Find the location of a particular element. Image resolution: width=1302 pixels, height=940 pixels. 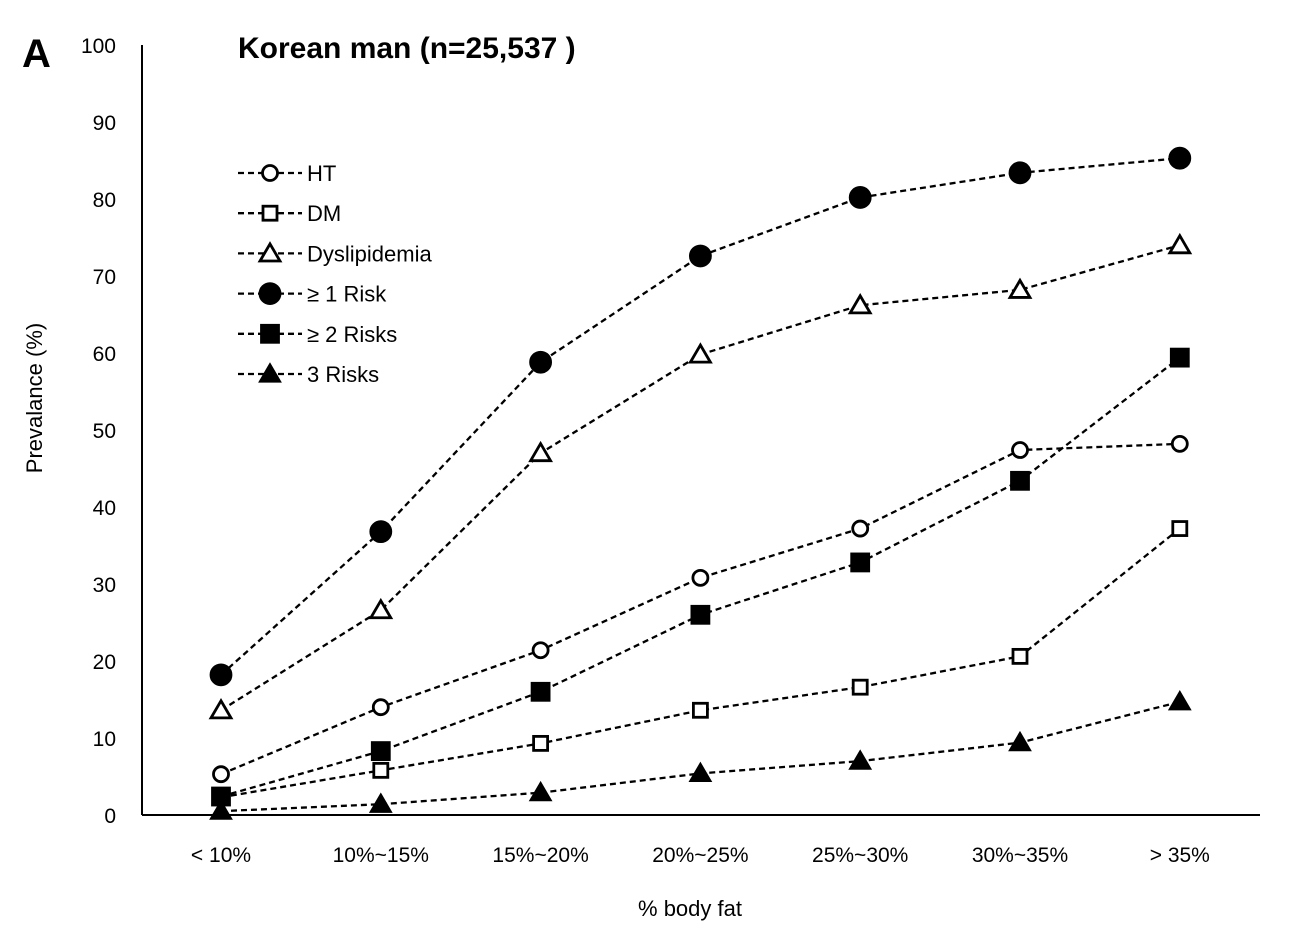

legend-label: ≥ 1 Risk is located at coordinates (347, 294).